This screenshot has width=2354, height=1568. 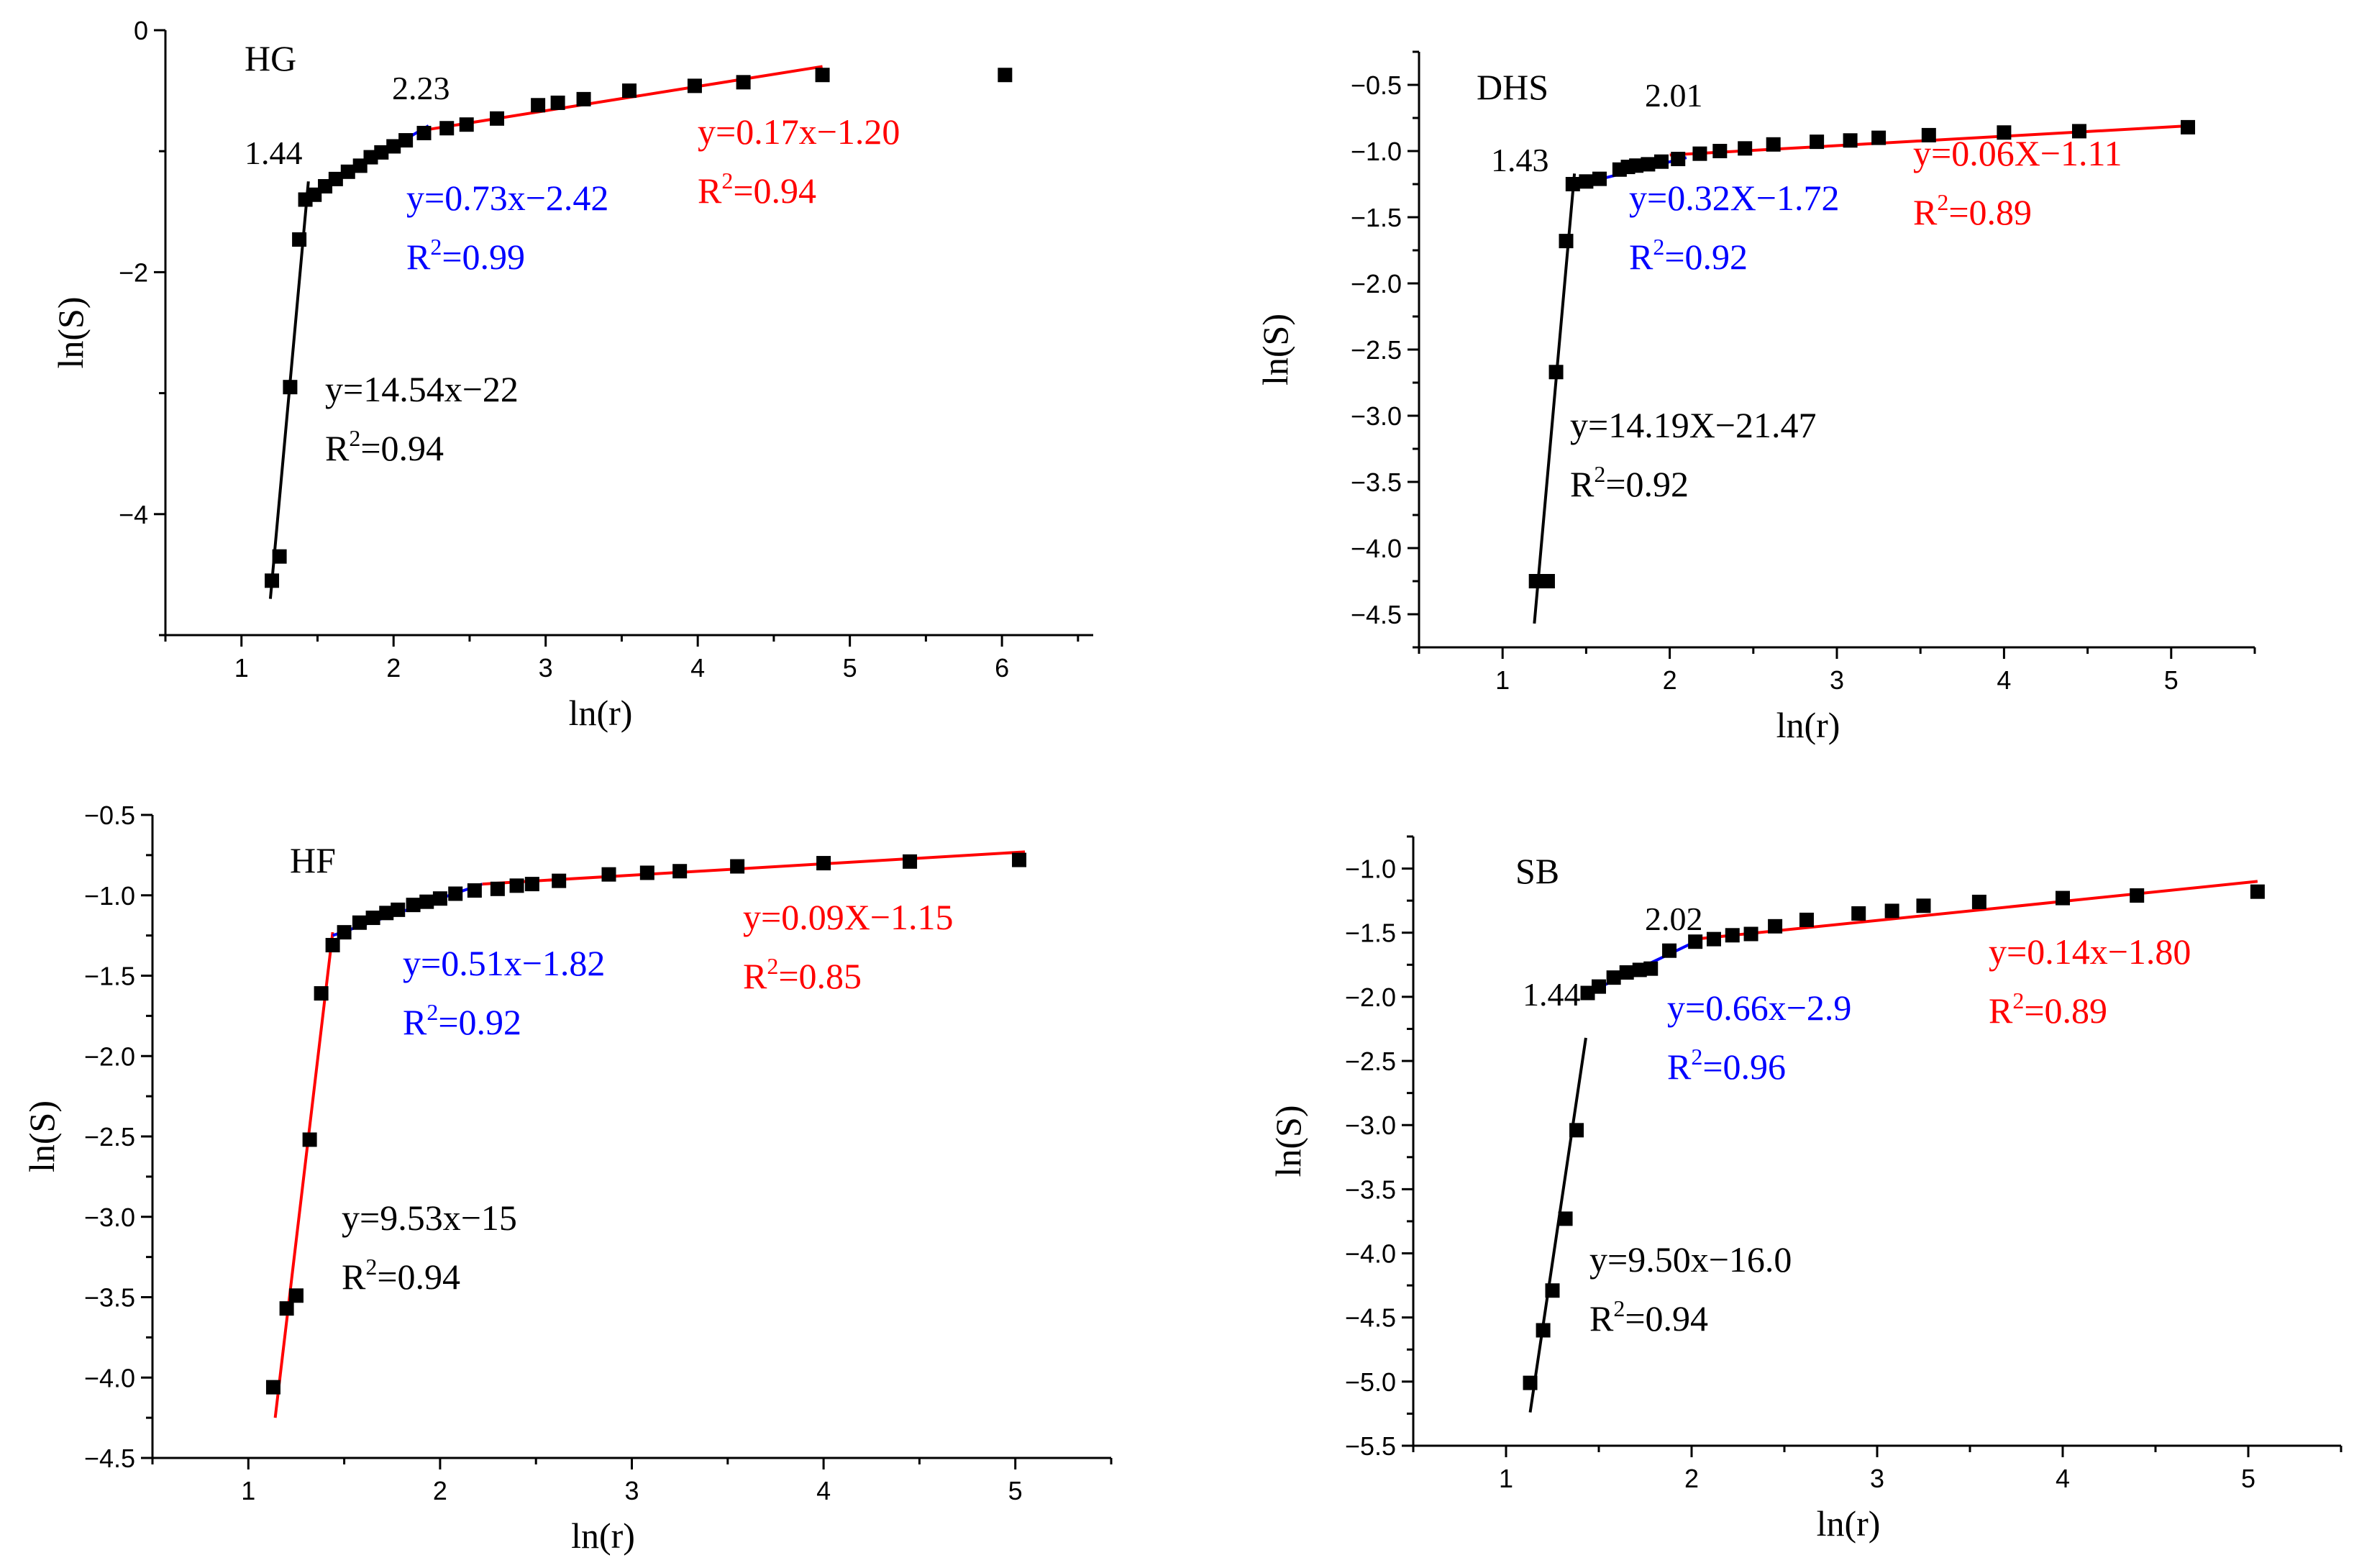 I want to click on y-tick-label: −1.0, so click(x=109, y=896).